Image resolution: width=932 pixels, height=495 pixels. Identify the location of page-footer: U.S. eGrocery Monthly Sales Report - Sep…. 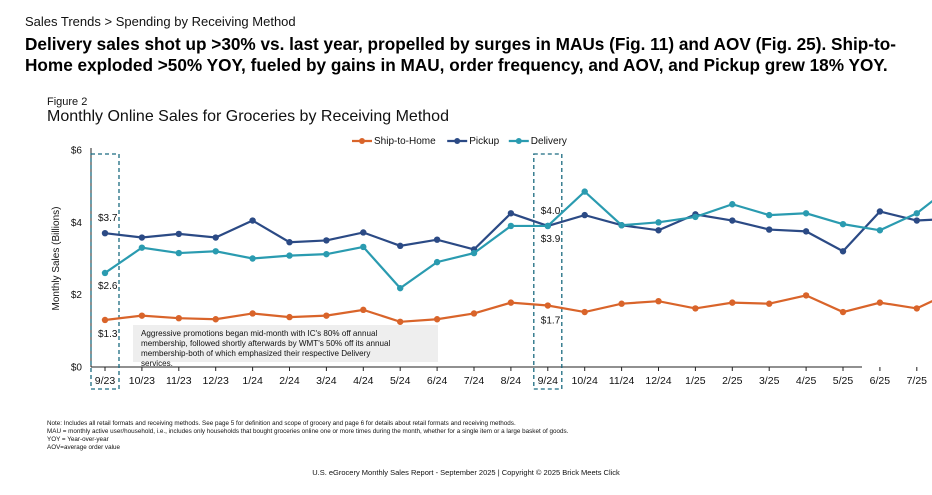
(466, 472).